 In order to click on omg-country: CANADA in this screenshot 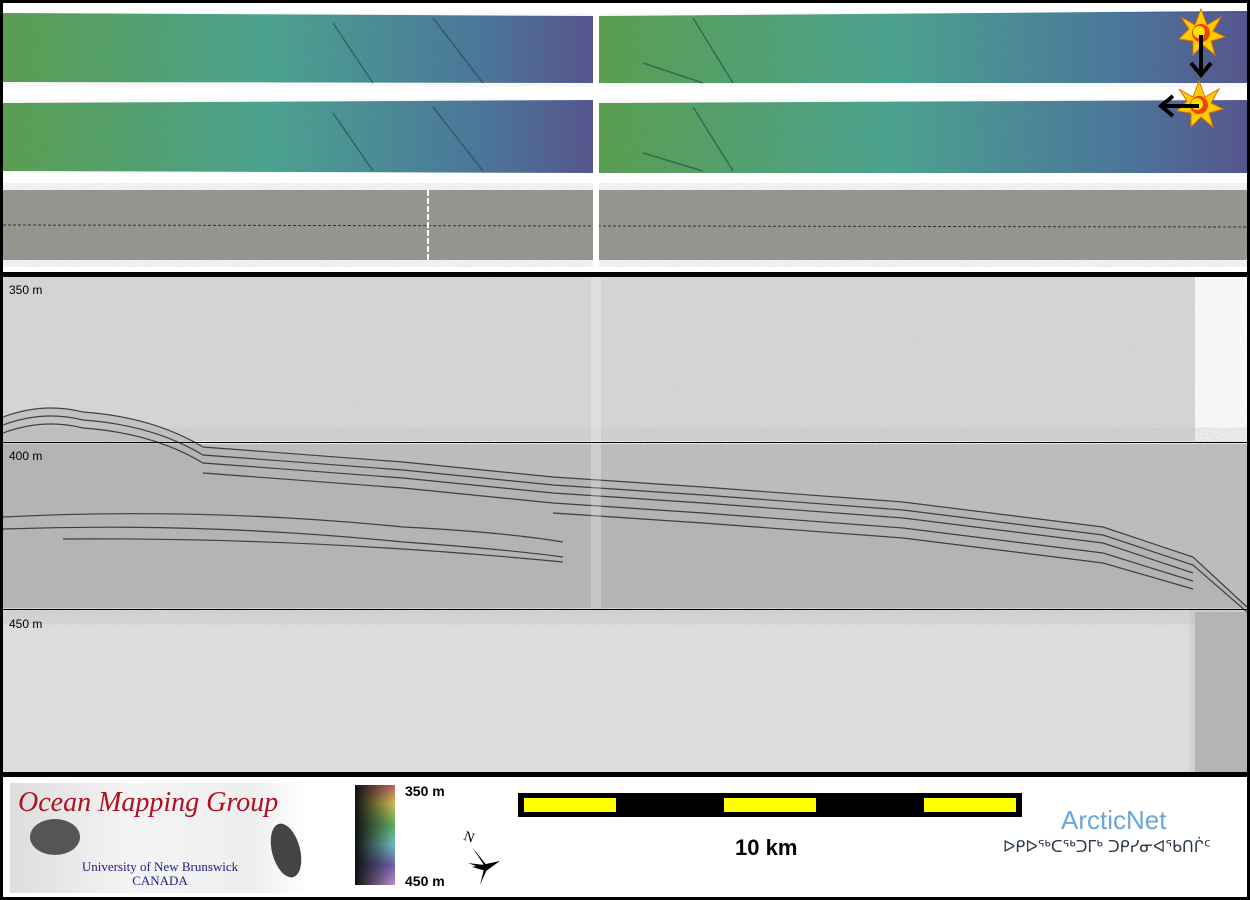, I will do `click(160, 880)`.